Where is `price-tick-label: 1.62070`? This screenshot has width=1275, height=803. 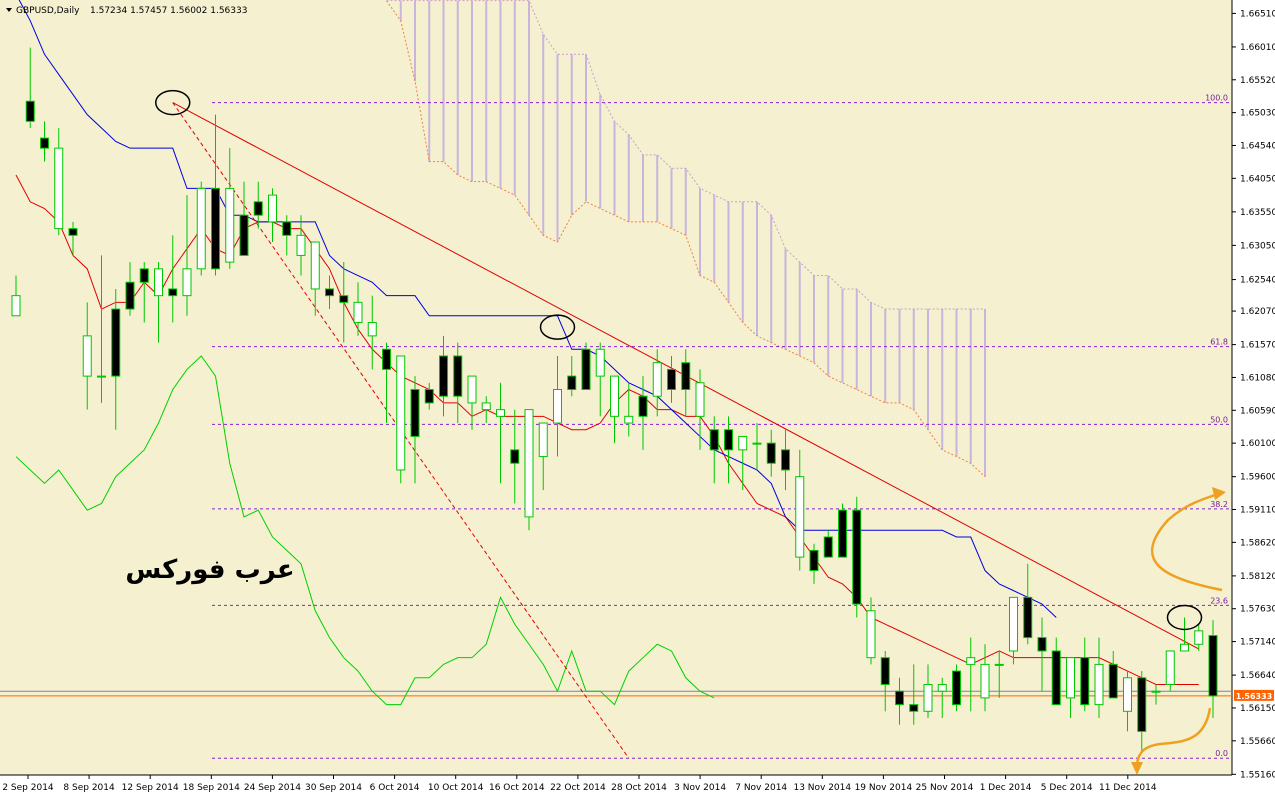
price-tick-label: 1.62070 is located at coordinates (1257, 312).